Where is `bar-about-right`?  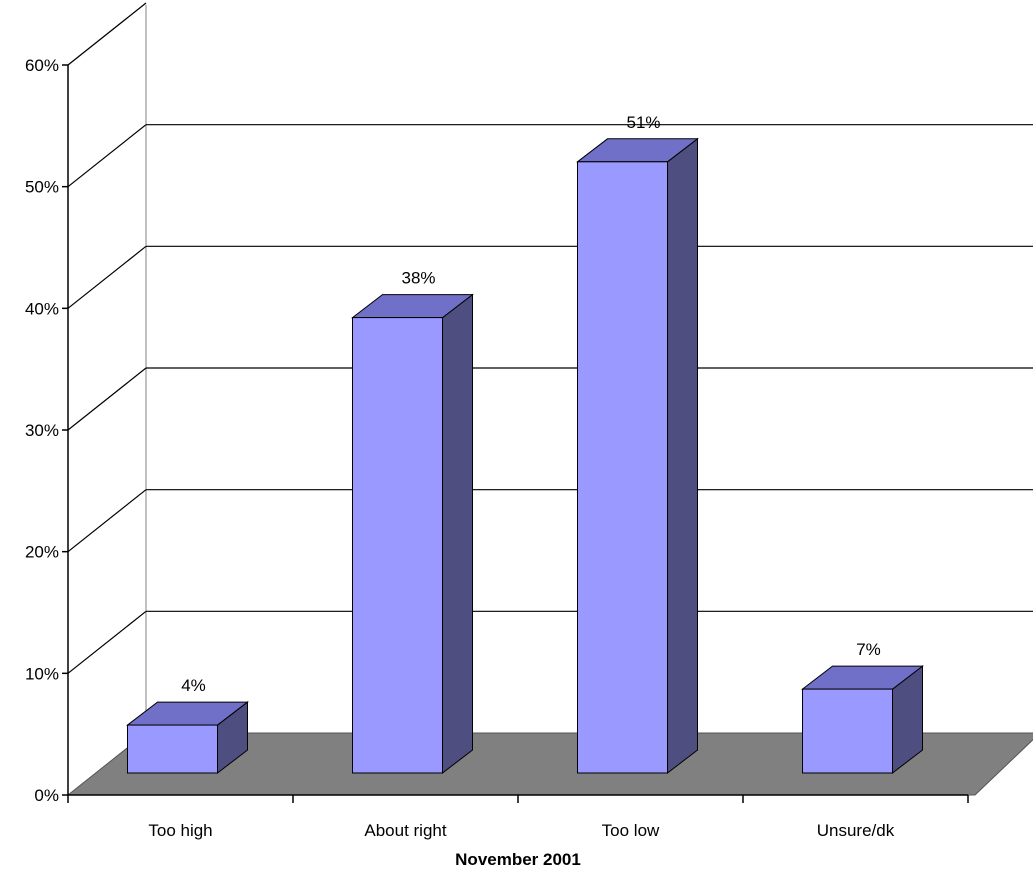 bar-about-right is located at coordinates (412, 534).